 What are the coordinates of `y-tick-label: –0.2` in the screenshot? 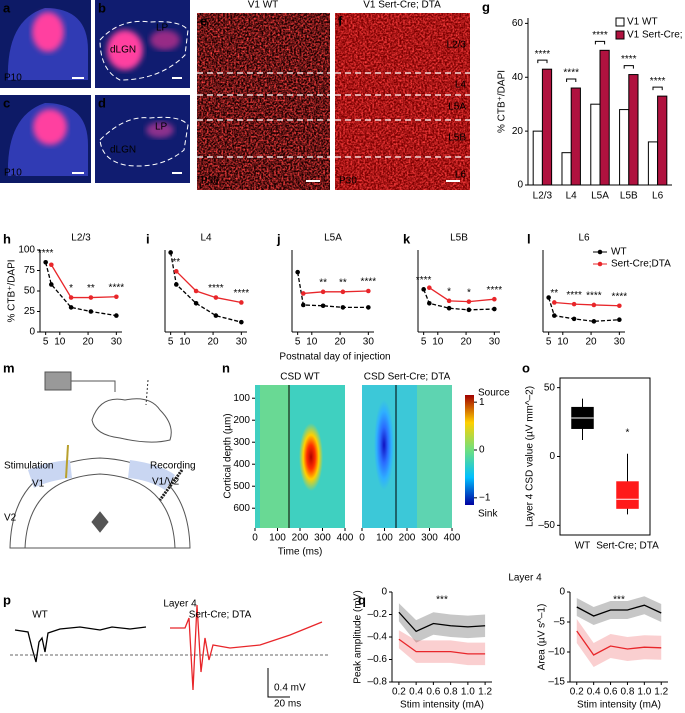 It's located at (378, 614).